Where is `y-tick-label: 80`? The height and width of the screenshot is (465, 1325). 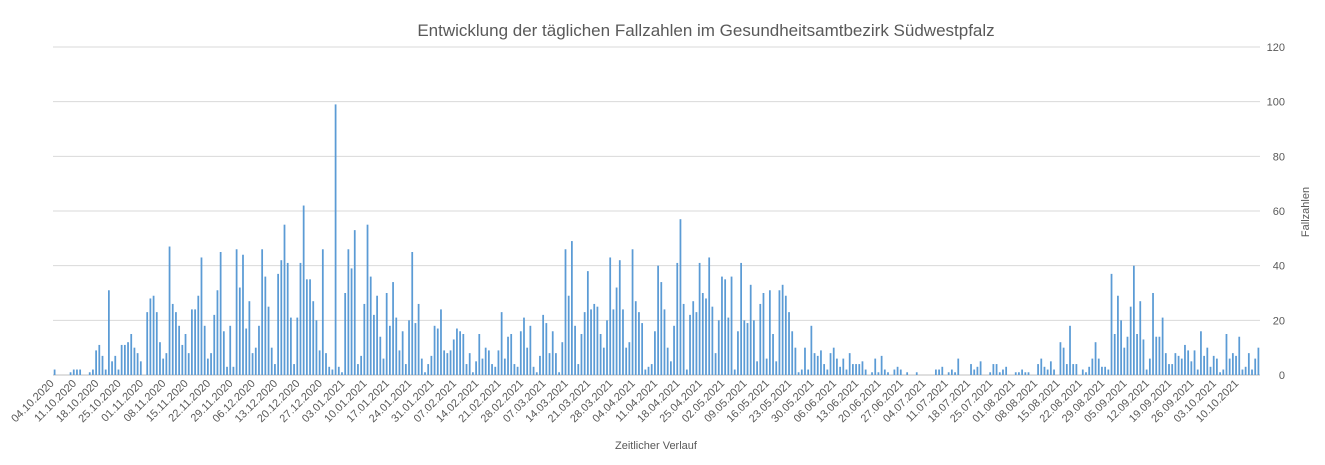
y-tick-label: 80 is located at coordinates (1279, 157).